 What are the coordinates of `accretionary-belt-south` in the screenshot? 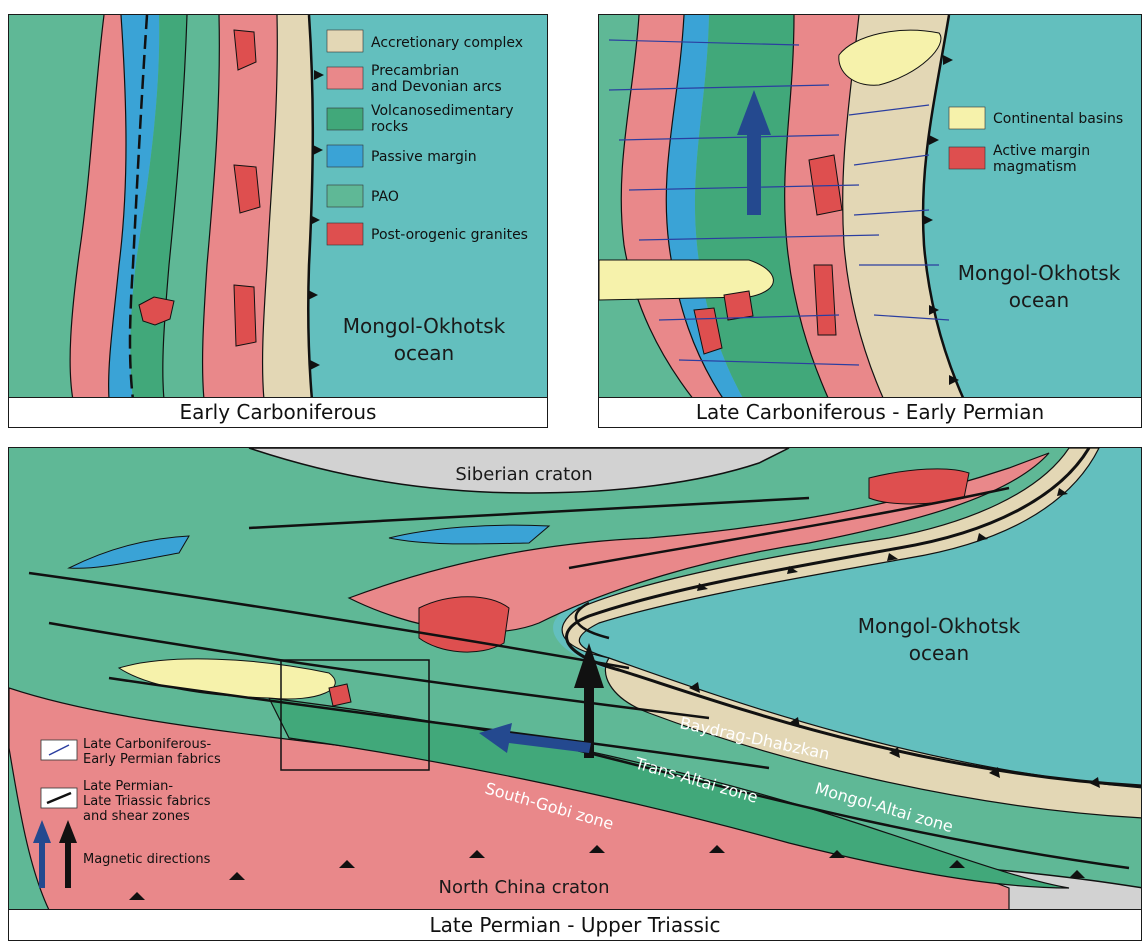 It's located at (872, 738).